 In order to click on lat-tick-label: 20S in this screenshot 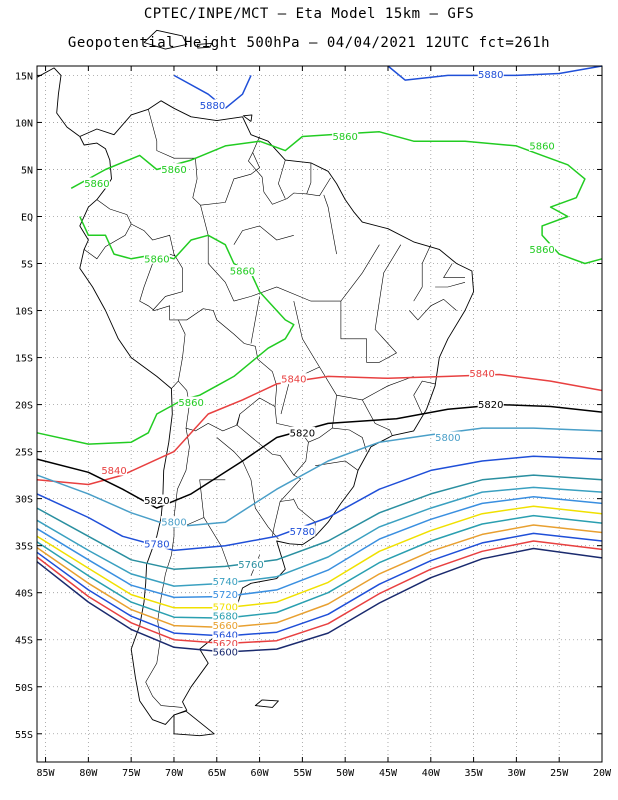, I will do `click(24, 406)`.